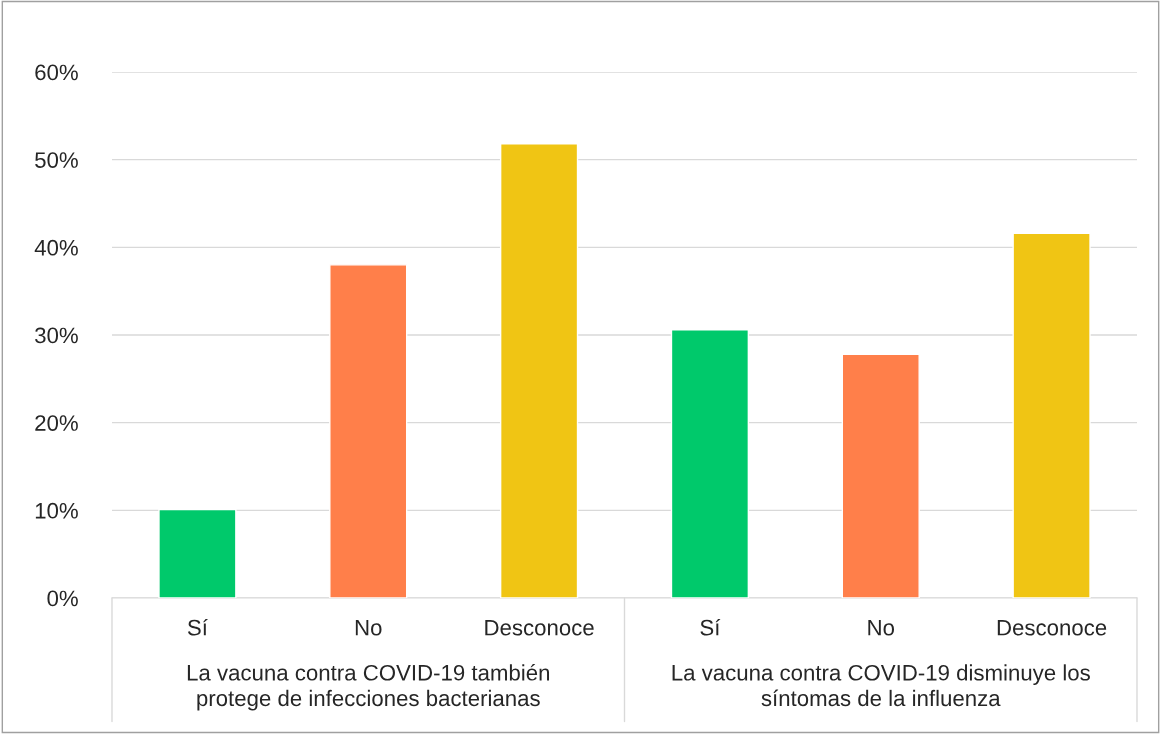  Describe the element at coordinates (56, 423) in the screenshot. I see `y-tick-label: 20%` at that location.